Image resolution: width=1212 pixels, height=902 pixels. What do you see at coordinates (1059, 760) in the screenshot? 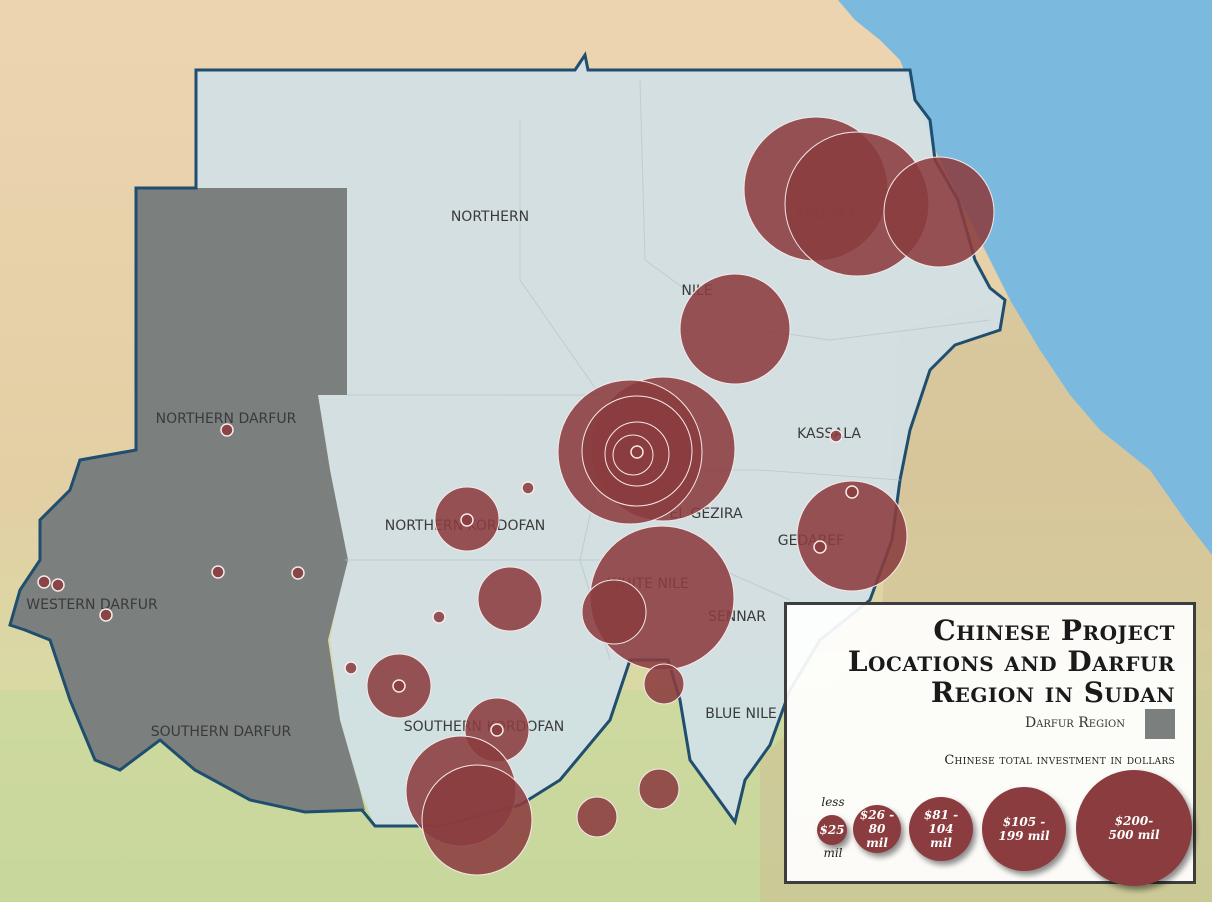
I see `investment-title: Chinese total investment in dollars` at bounding box center [1059, 760].